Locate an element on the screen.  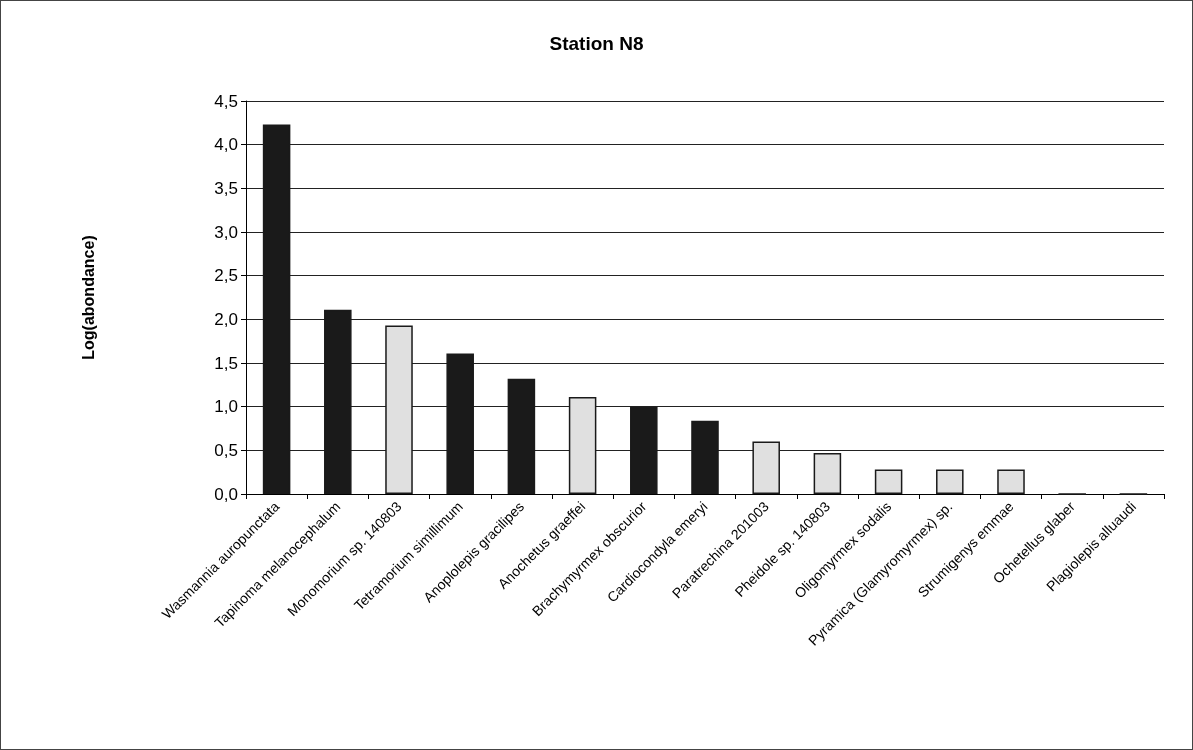
y-axis-title: Log(abondance) is located at coordinates (88, 297).